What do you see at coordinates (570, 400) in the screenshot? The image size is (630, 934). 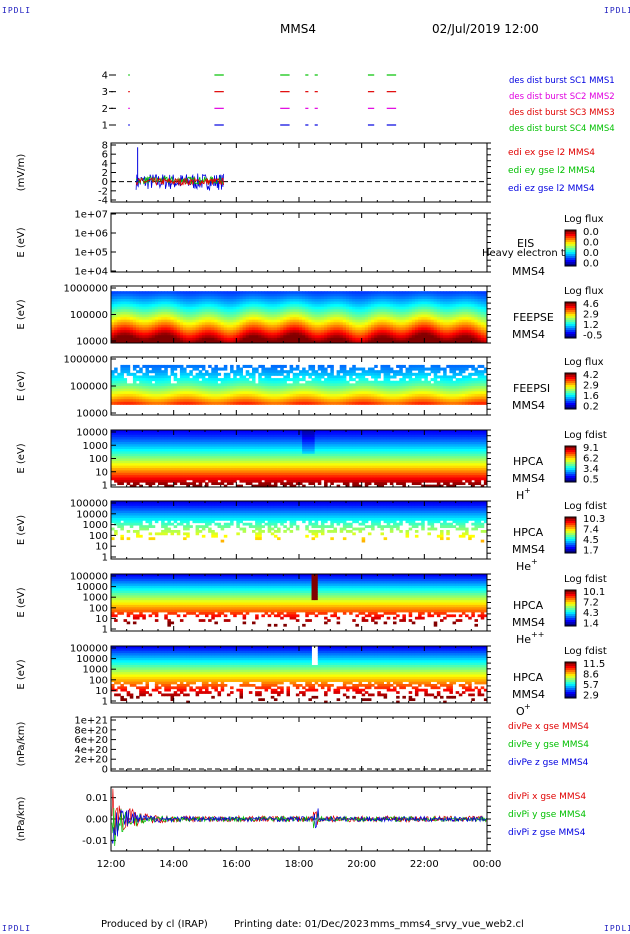 I see `feepsi-colorbar-cell` at bounding box center [570, 400].